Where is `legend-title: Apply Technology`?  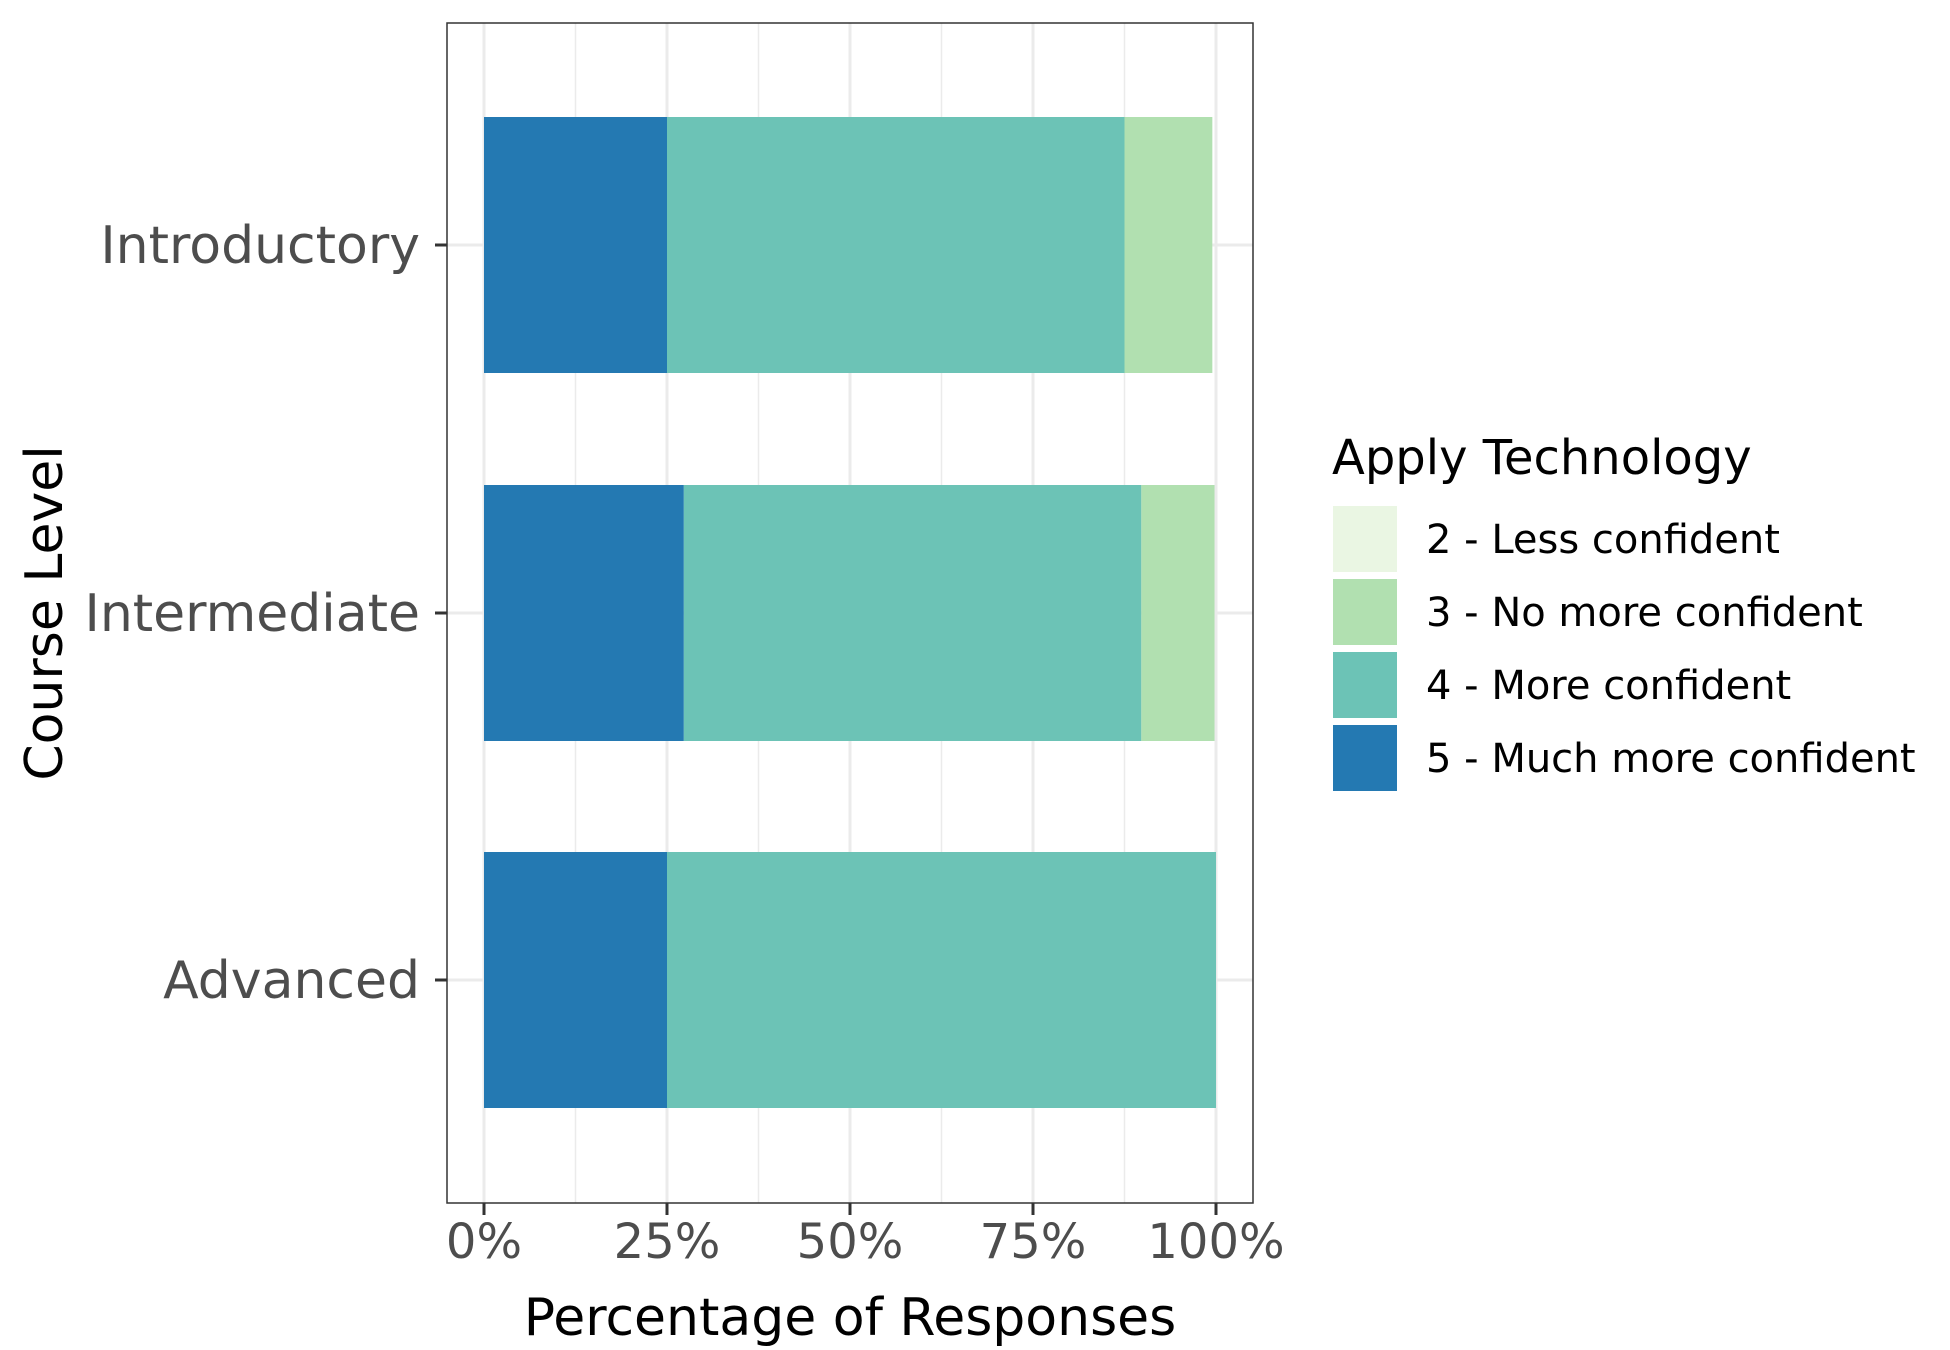 legend-title: Apply Technology is located at coordinates (1542, 458).